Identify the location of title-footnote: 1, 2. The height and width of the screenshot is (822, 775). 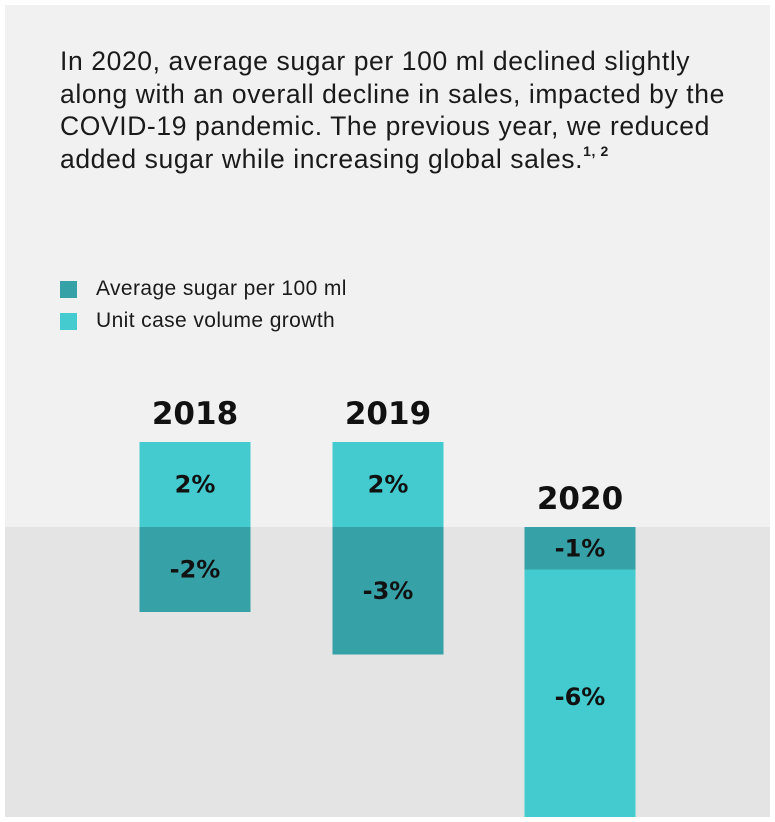
(596, 150).